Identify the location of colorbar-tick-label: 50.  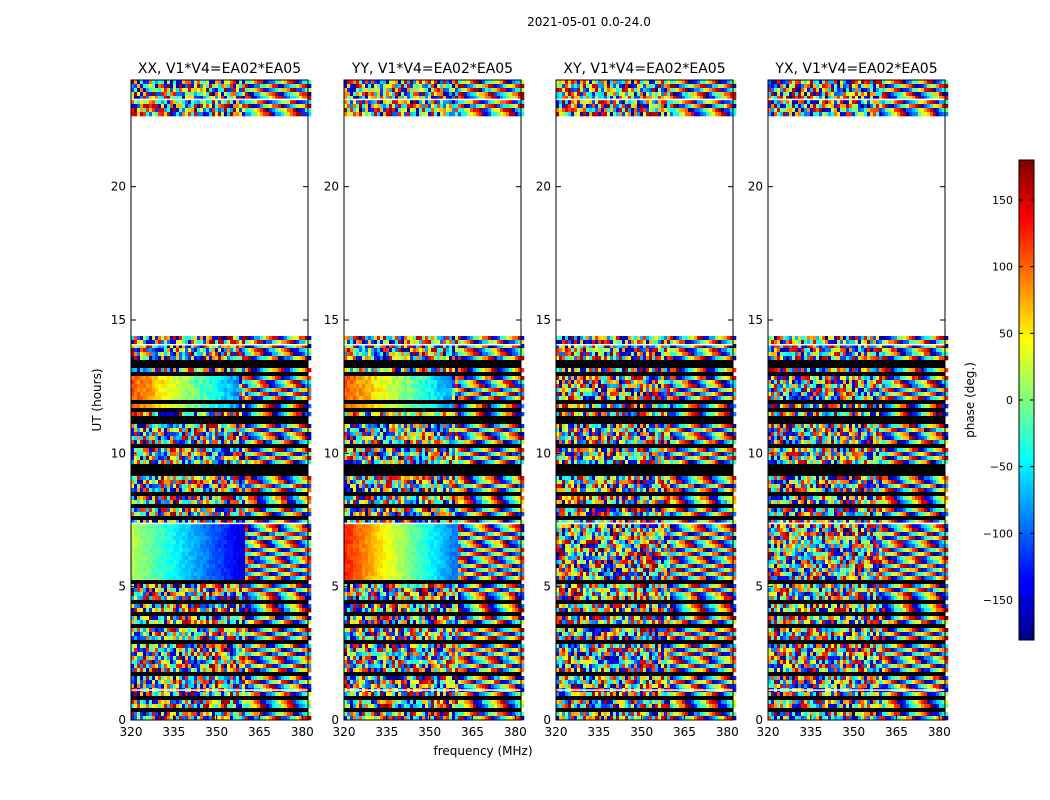
(1006, 333).